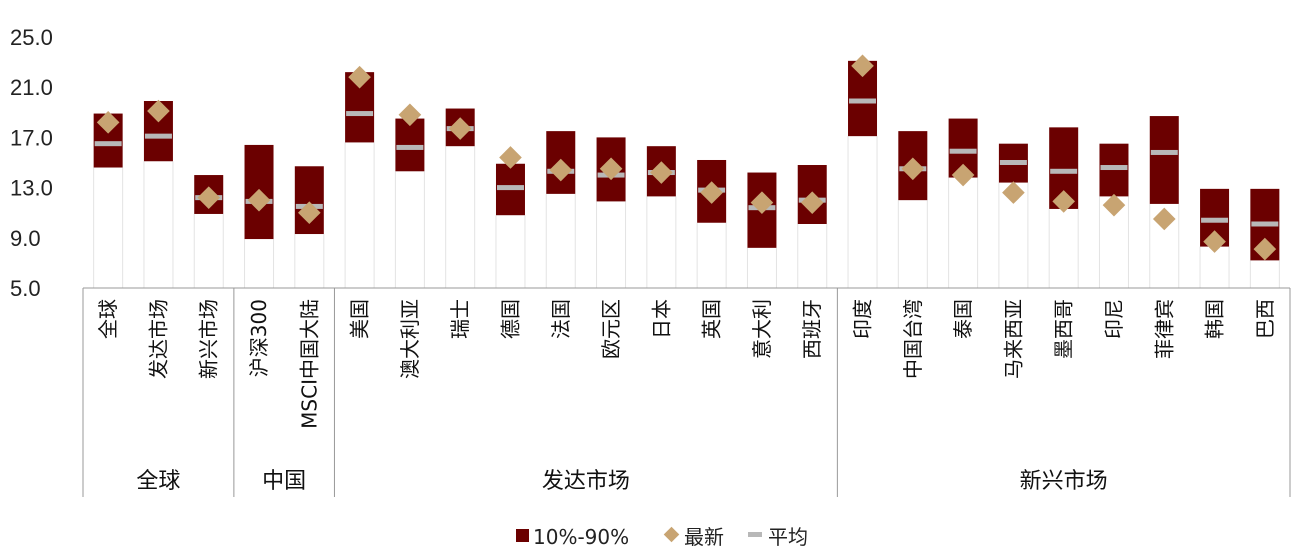 This screenshot has height=558, width=1293. Describe the element at coordinates (510, 319) in the screenshot. I see `category-label: 德国` at that location.